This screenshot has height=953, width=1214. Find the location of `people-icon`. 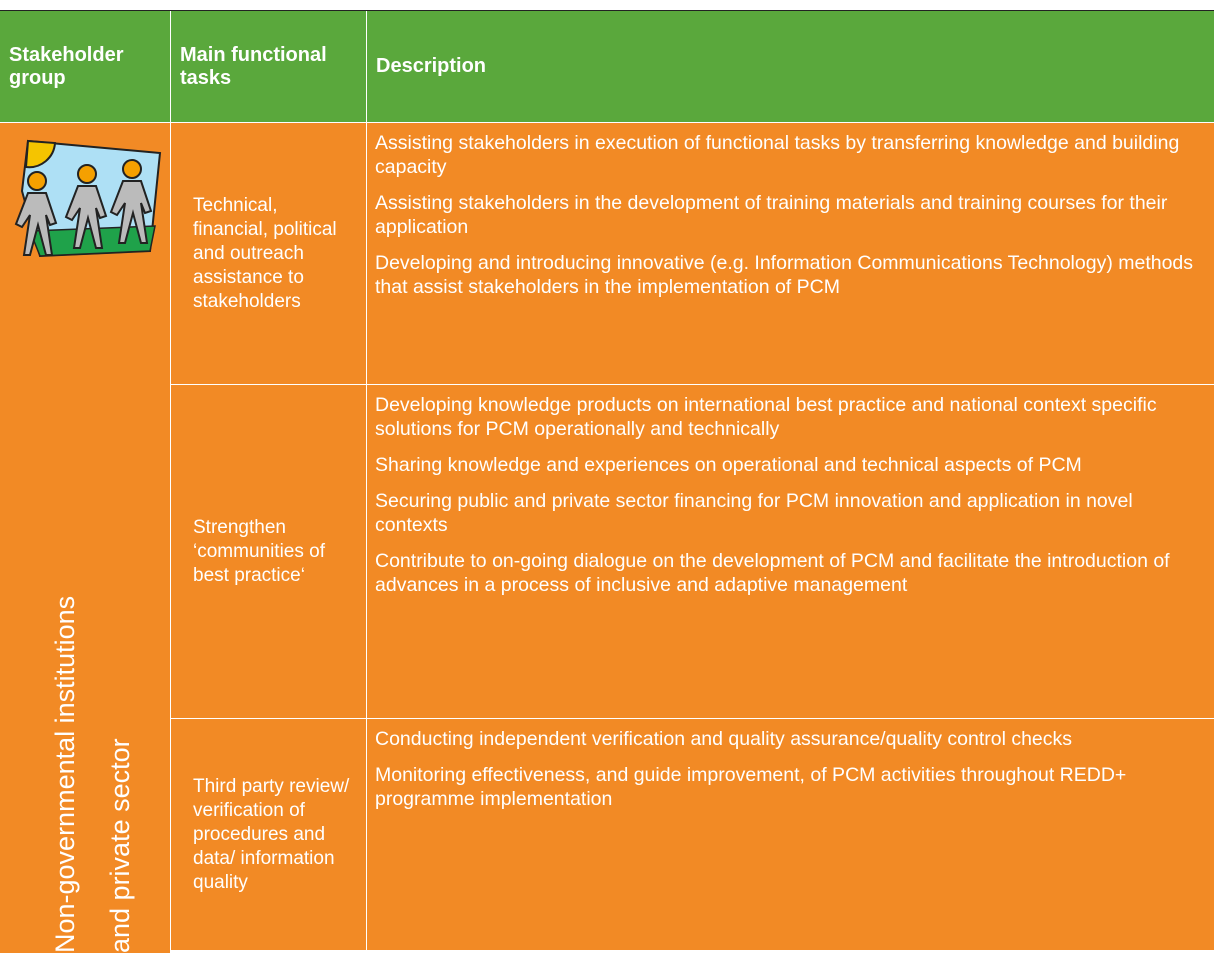

people-icon is located at coordinates (88, 198).